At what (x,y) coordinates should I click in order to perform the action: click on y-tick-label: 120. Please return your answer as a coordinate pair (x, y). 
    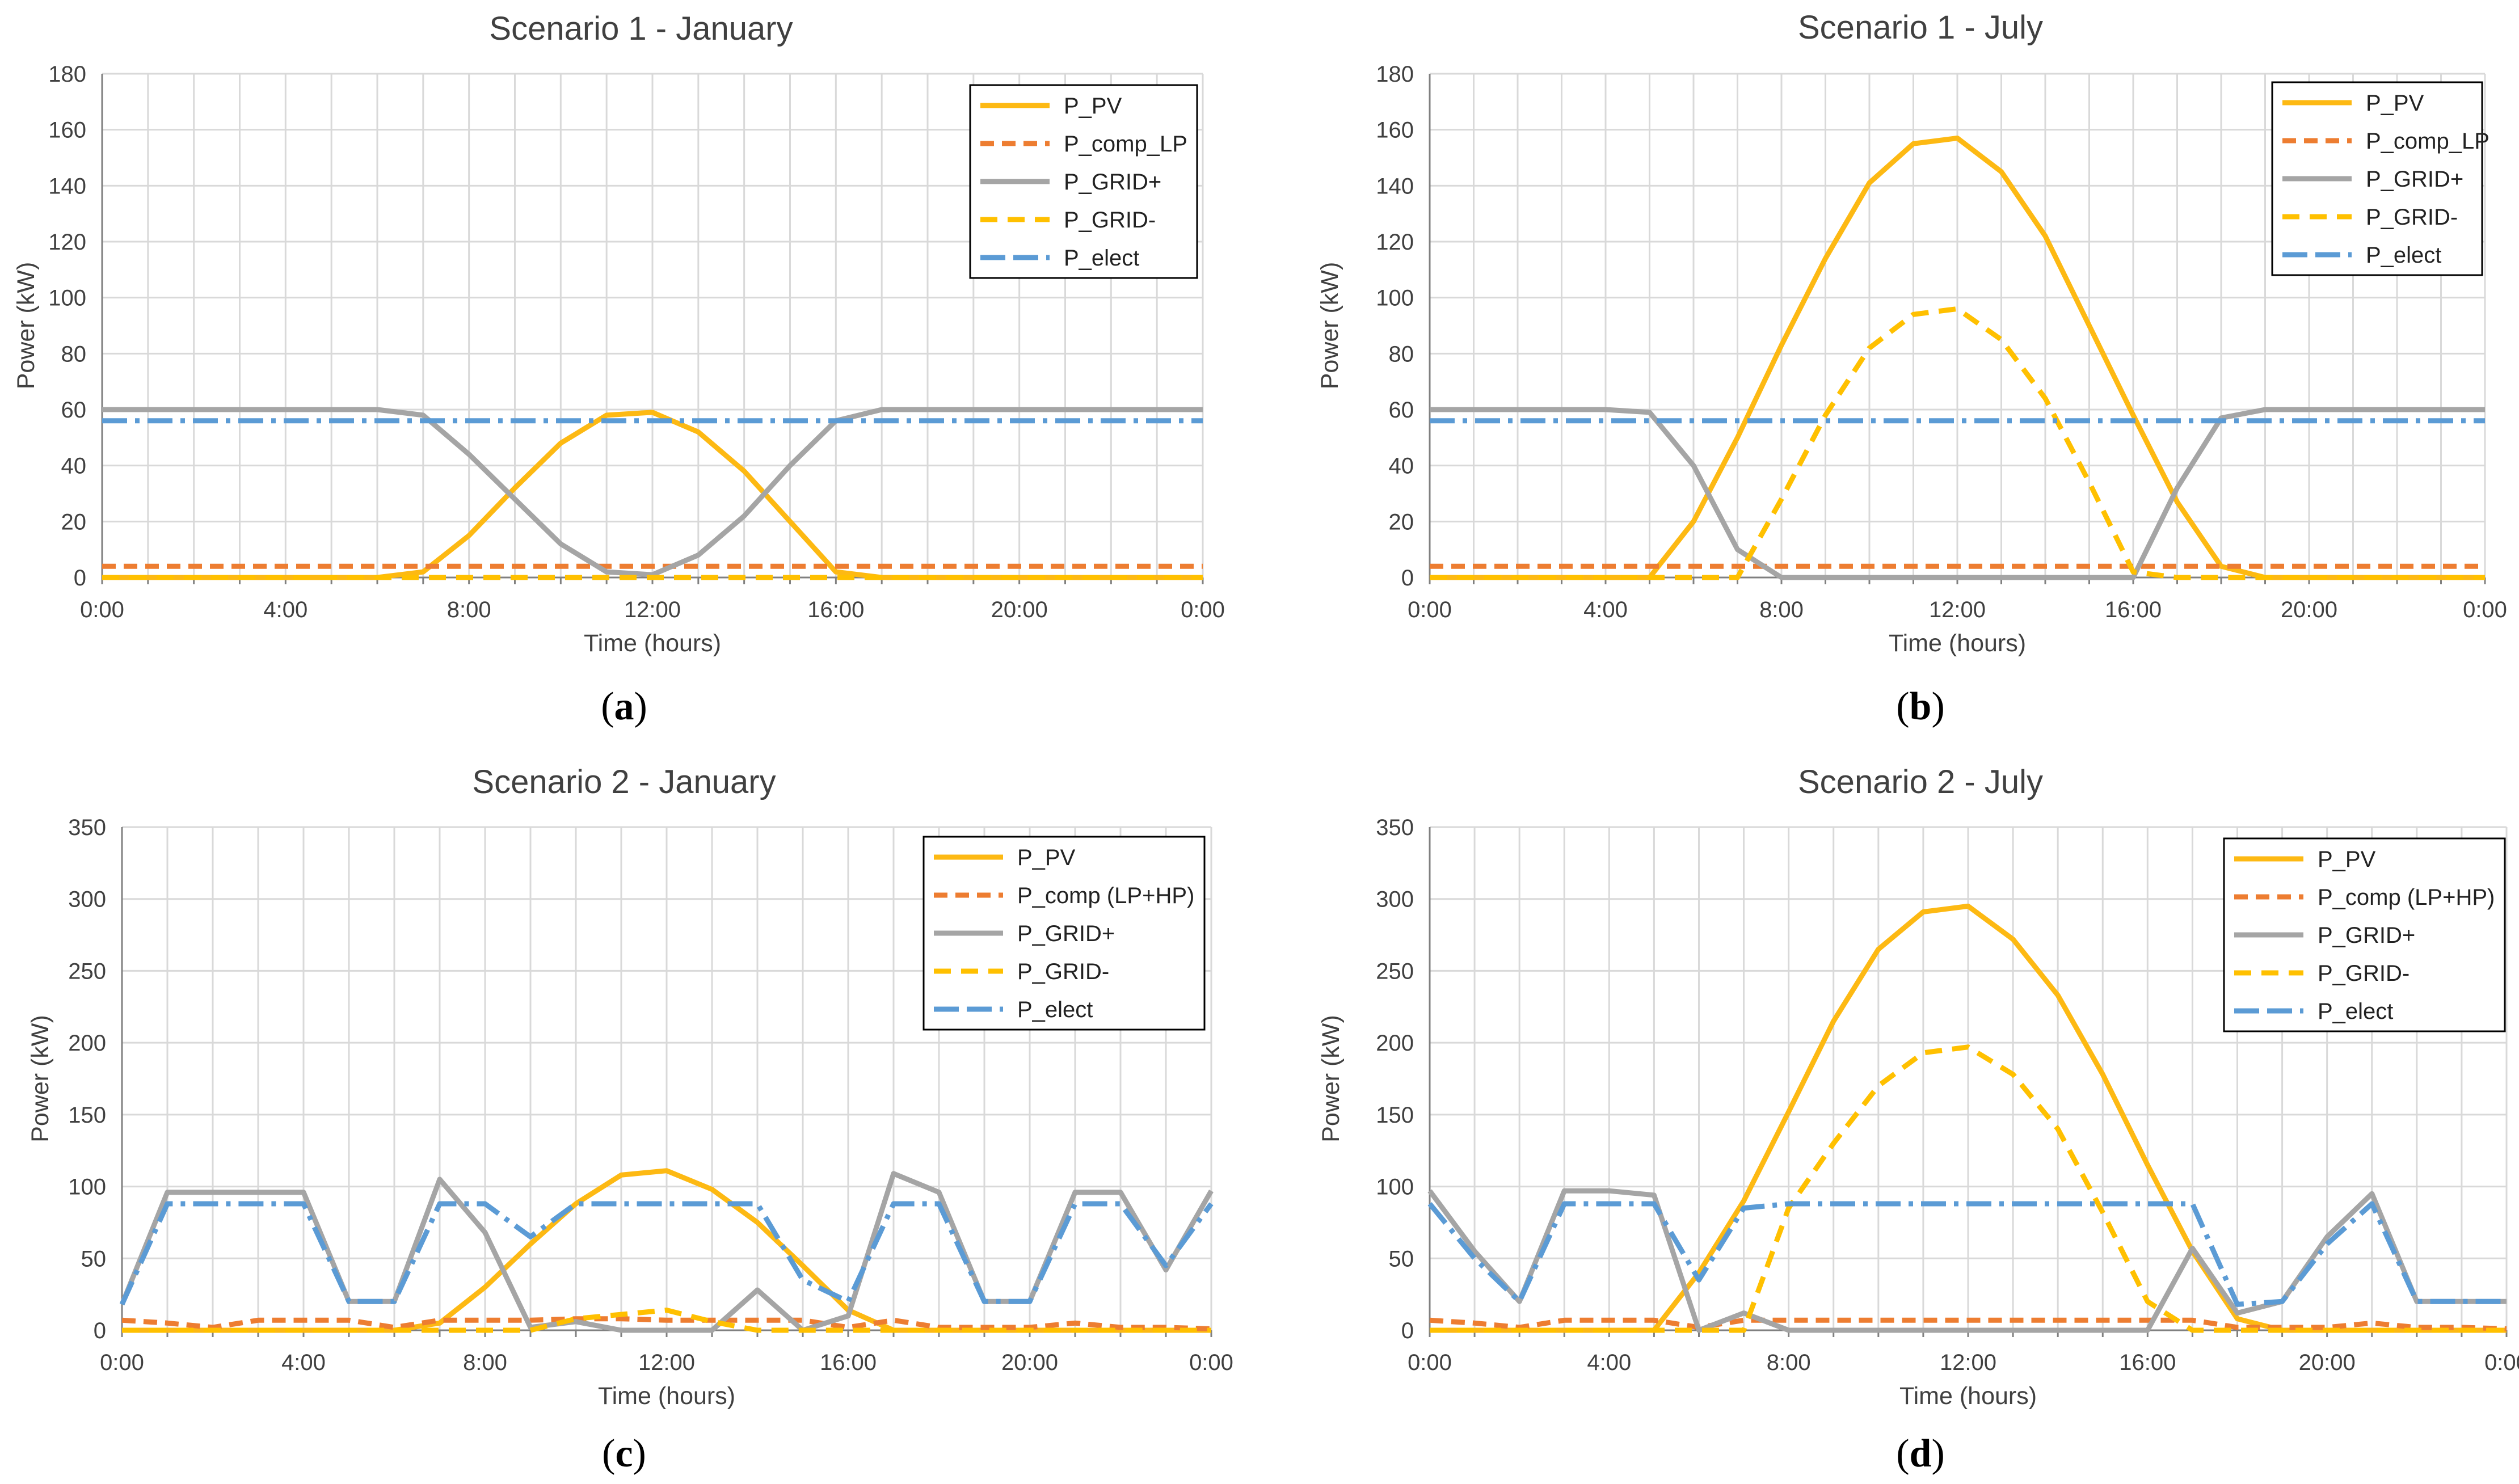
    Looking at the image, I should click on (67, 242).